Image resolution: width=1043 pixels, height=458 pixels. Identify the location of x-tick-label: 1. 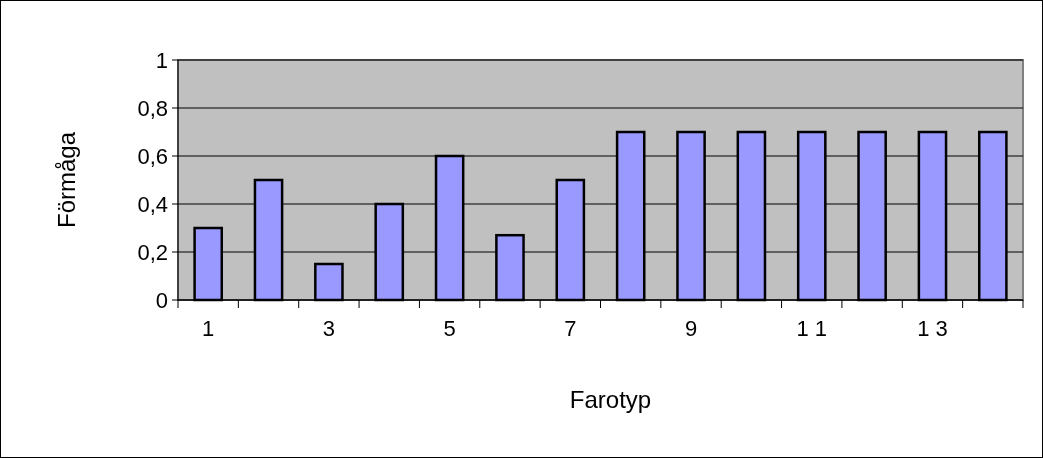
(208, 328).